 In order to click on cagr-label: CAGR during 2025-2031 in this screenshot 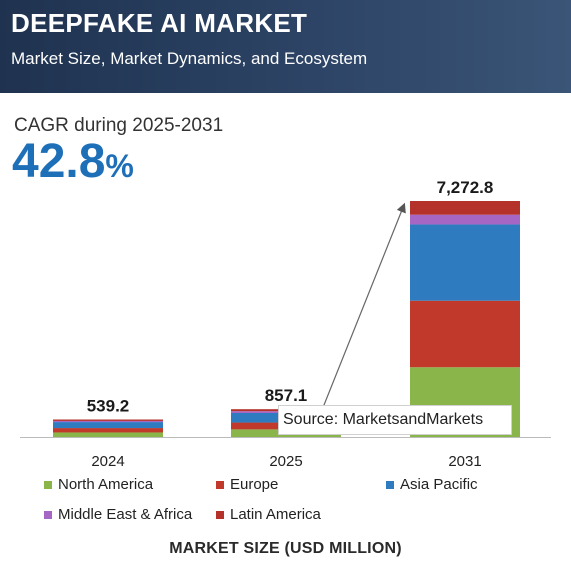, I will do `click(119, 125)`.